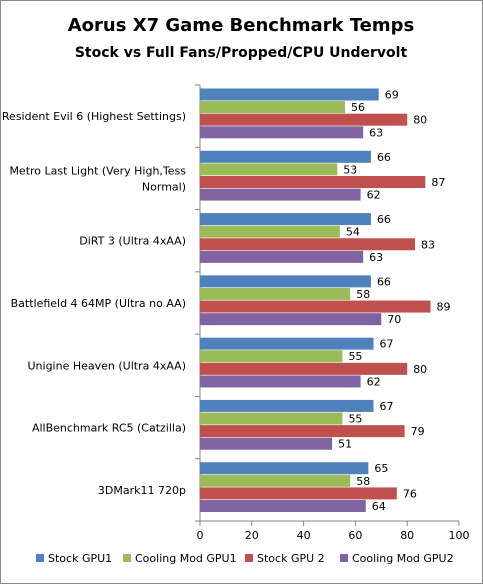  What do you see at coordinates (418, 431) in the screenshot?
I see `data-label: 79` at bounding box center [418, 431].